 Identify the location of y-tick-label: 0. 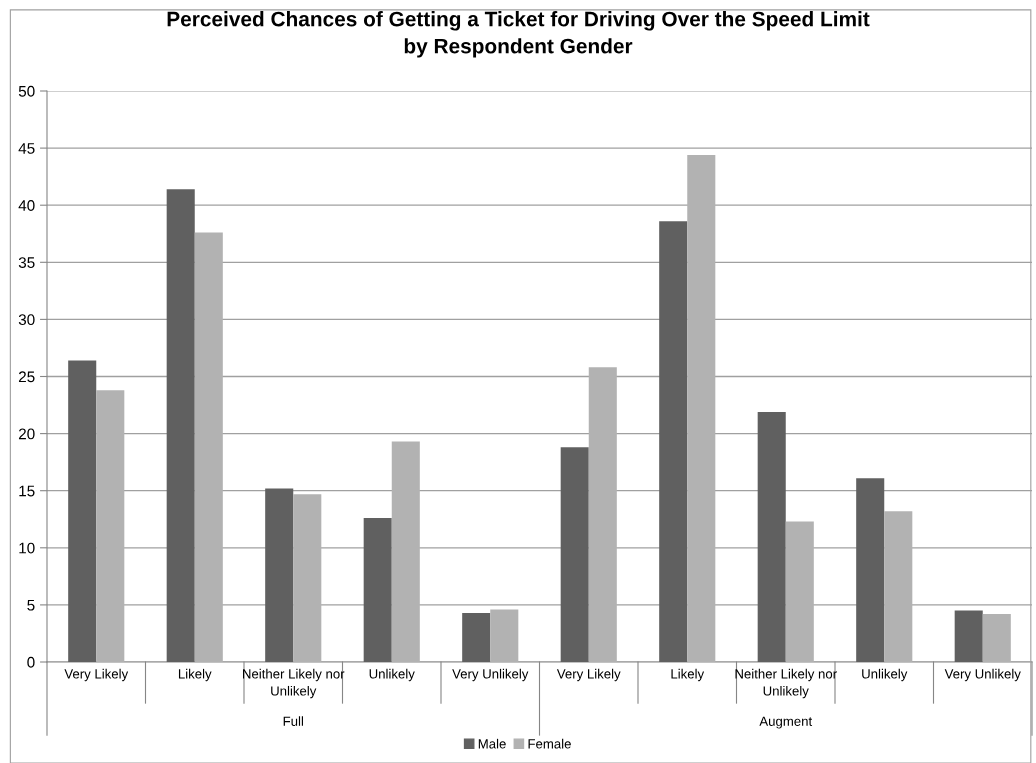
(31, 662).